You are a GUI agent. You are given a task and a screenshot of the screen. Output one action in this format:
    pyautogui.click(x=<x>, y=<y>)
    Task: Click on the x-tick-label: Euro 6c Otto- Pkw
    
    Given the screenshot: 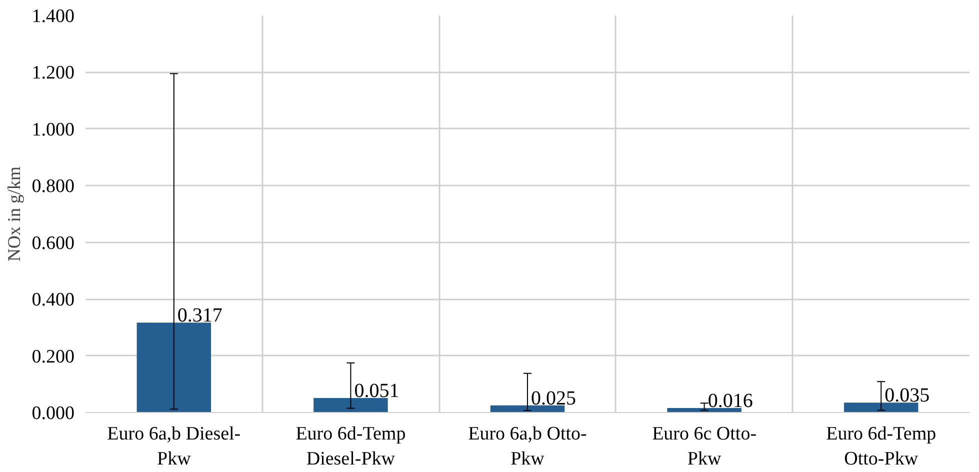 What is the action you would take?
    pyautogui.click(x=704, y=447)
    